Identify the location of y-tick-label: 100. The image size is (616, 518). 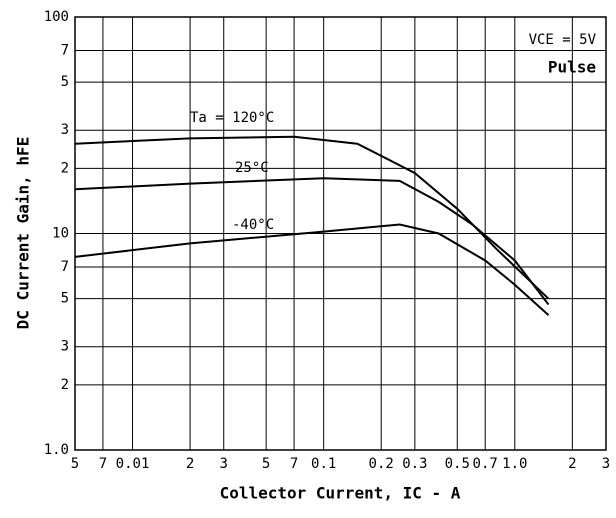
(56, 17).